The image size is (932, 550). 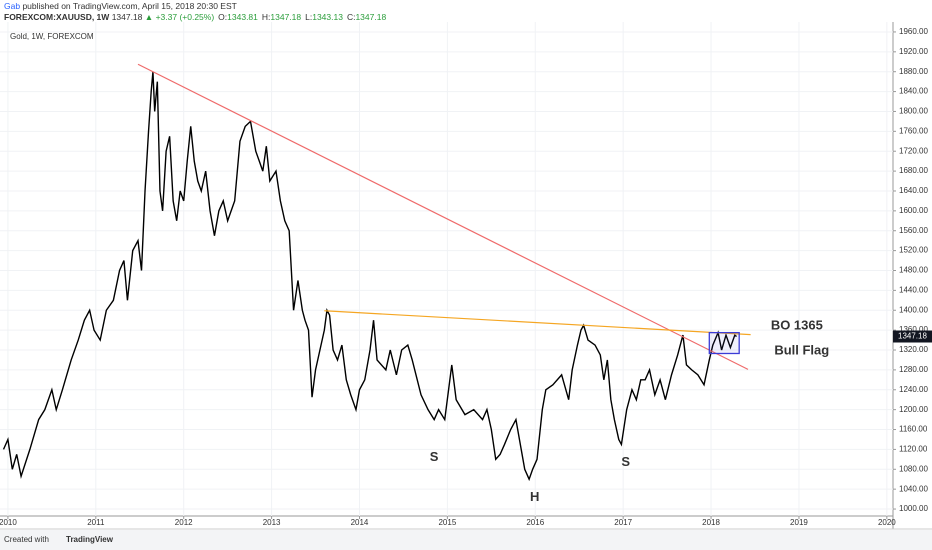 I want to click on ohlc-key: L:, so click(x=308, y=17).